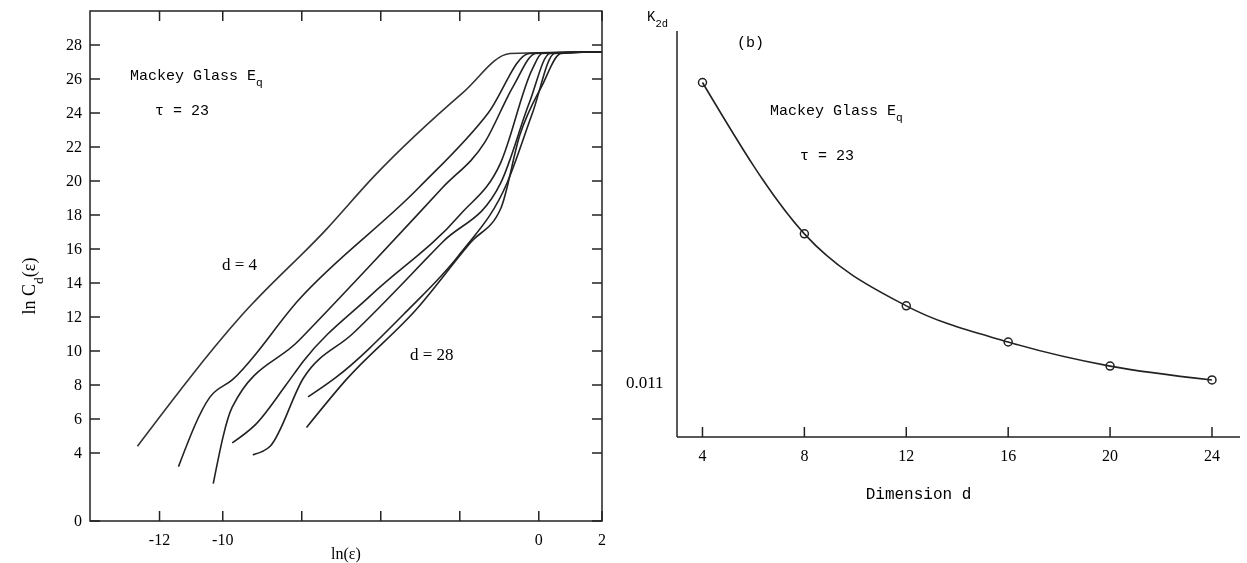 This screenshot has height=563, width=1247. What do you see at coordinates (74, 112) in the screenshot?
I see `y-tick-label: 24` at bounding box center [74, 112].